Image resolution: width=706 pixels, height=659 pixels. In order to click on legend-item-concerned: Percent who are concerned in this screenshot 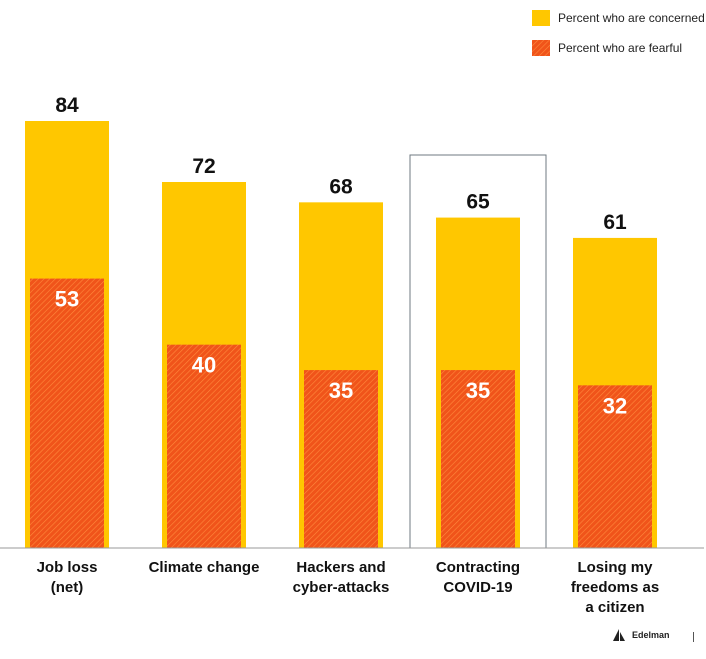, I will do `click(618, 18)`.